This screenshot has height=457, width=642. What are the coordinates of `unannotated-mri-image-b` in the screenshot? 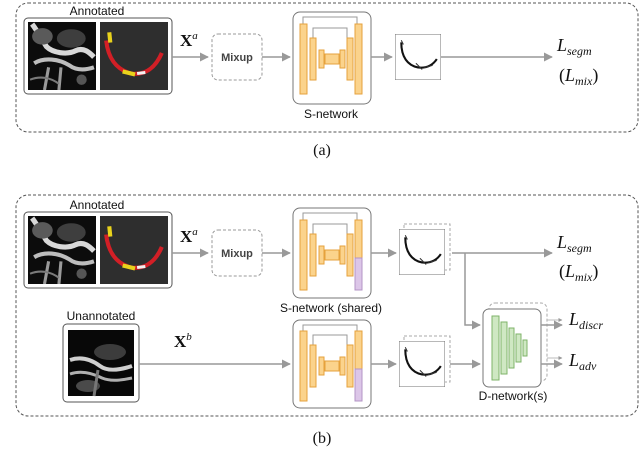 It's located at (101, 363).